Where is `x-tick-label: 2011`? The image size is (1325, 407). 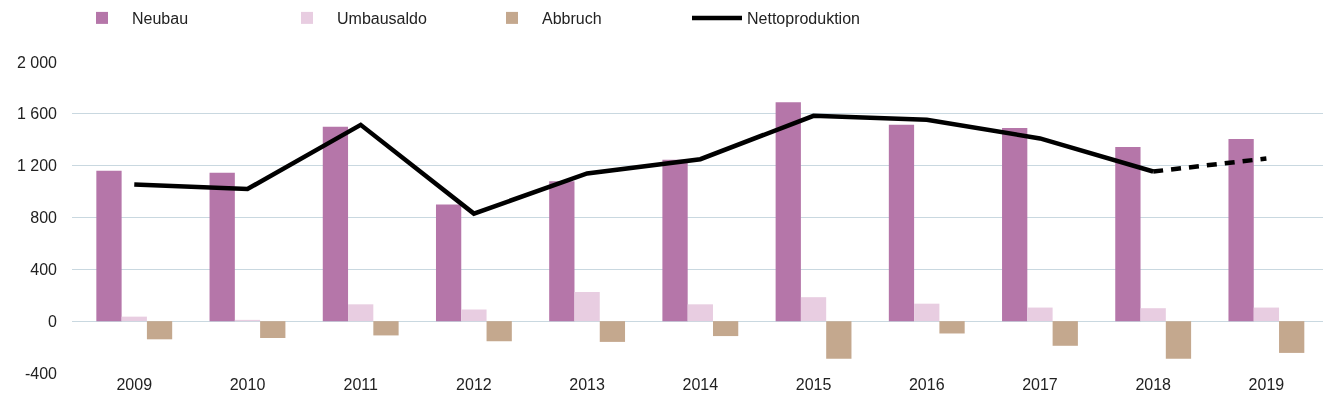
x-tick-label: 2011 is located at coordinates (360, 384).